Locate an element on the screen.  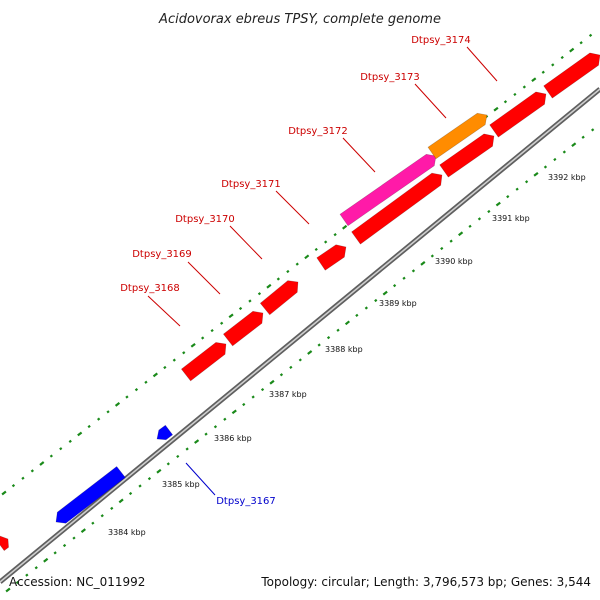
kbp-tick-label: 3388 kbp is located at coordinates (344, 349).